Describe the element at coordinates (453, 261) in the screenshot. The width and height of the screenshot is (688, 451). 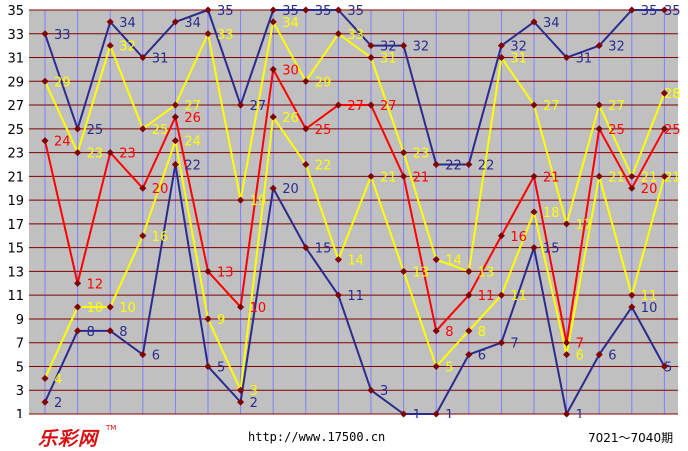
I see `data-label: 14` at that location.